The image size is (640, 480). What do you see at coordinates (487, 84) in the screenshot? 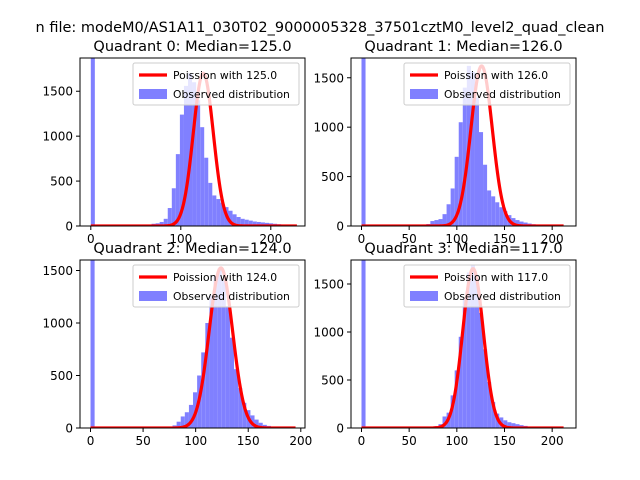
I see `legend: Poission with 126.0 Observed distribution` at bounding box center [487, 84].